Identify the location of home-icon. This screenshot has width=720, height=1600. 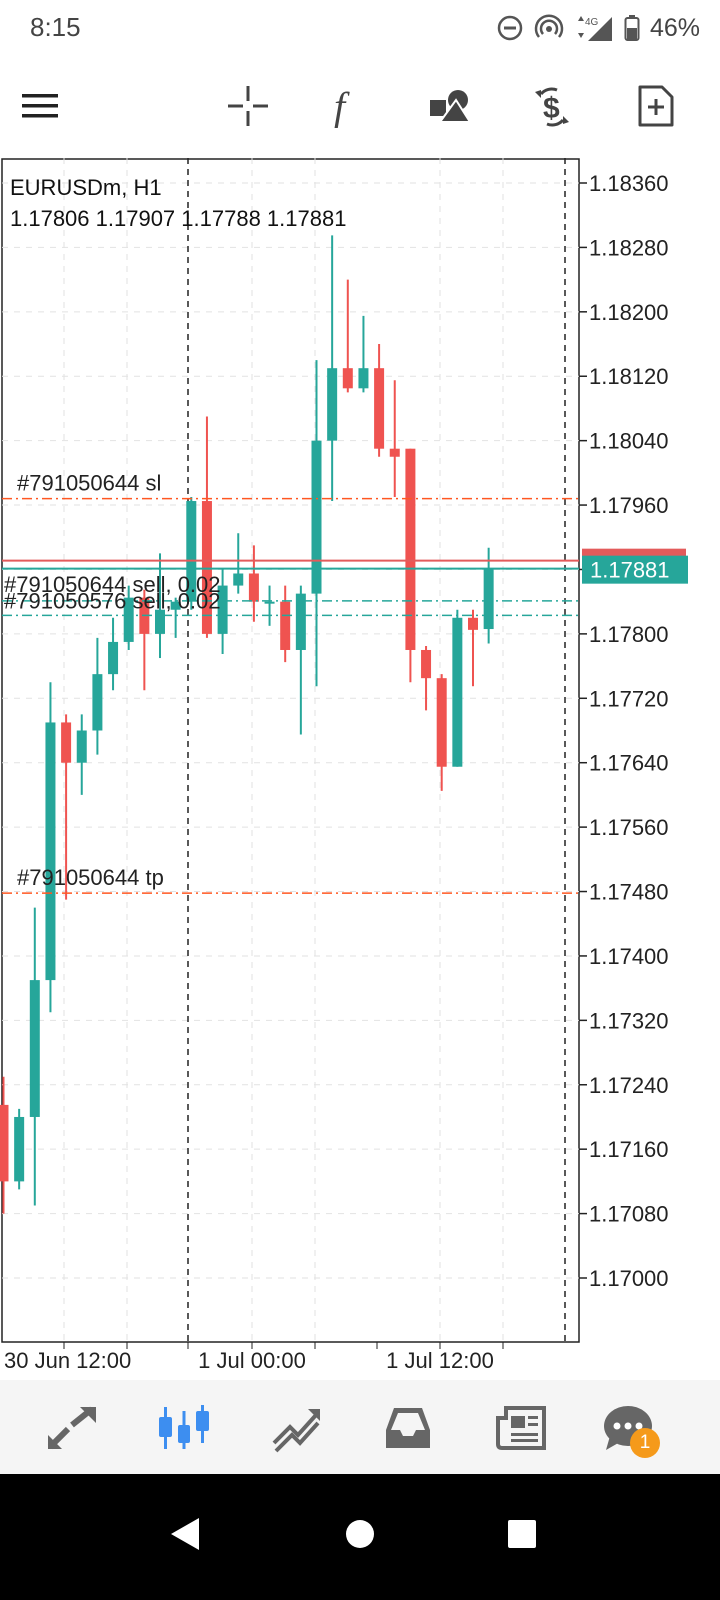
(360, 1534).